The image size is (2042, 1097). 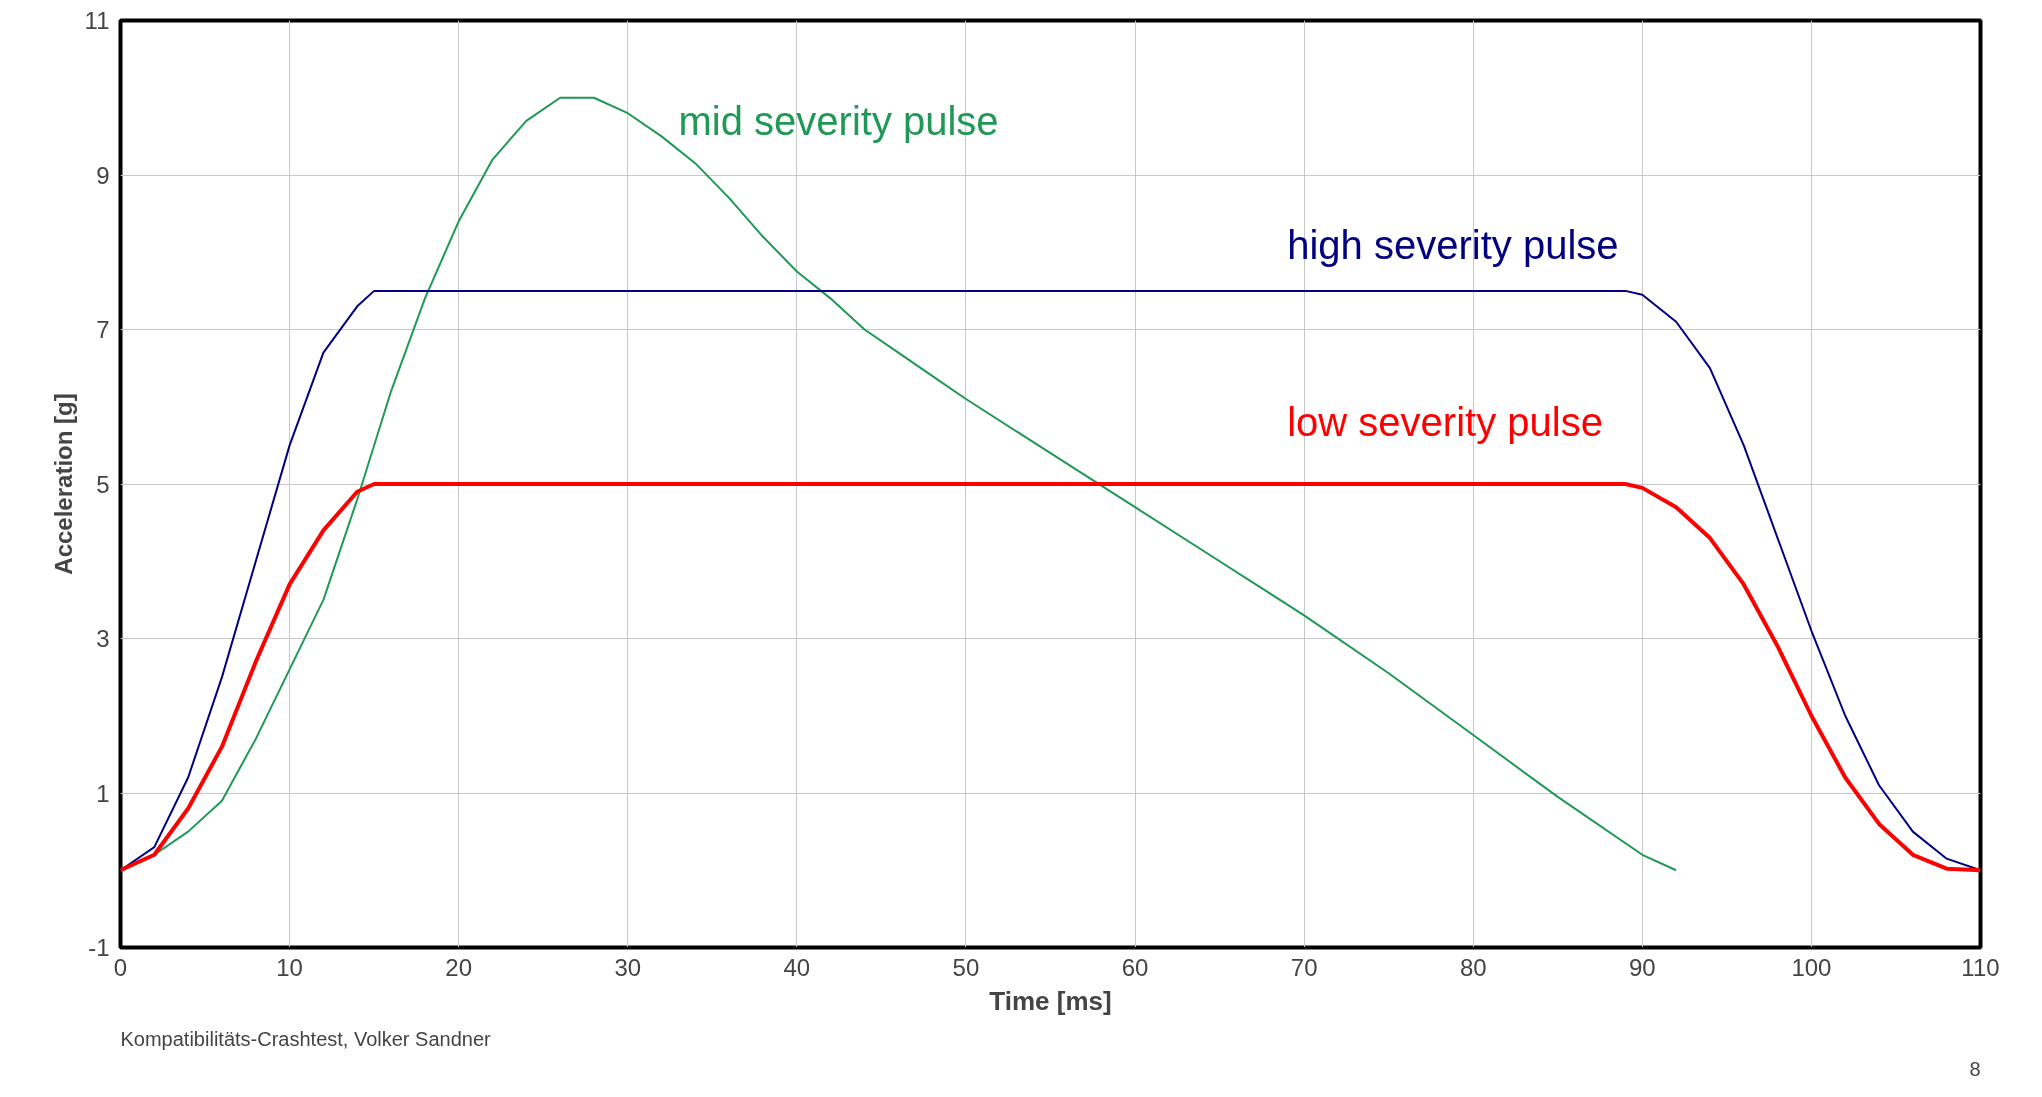 What do you see at coordinates (1975, 1068) in the screenshot?
I see `text: 8` at bounding box center [1975, 1068].